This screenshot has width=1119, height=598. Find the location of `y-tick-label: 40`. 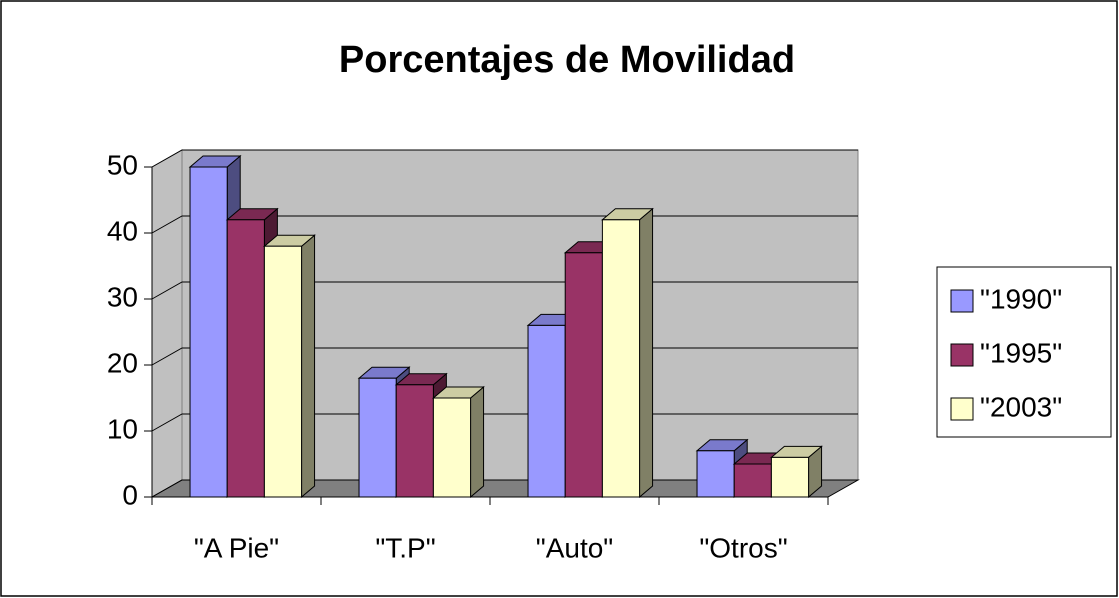

y-tick-label: 40 is located at coordinates (122, 230).